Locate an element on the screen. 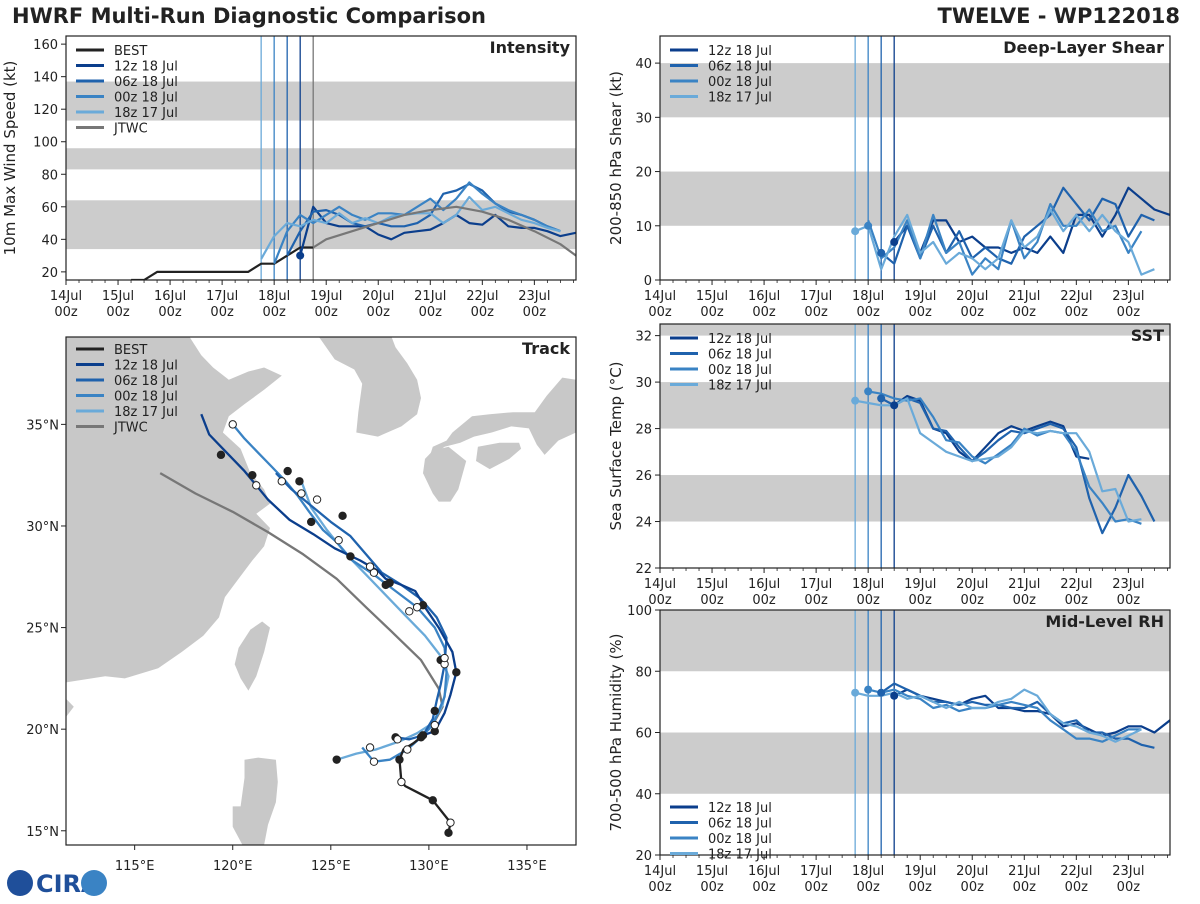 The height and width of the screenshot is (904, 1200). sst-xtick-label: 19Jul is located at coordinates (920, 584).